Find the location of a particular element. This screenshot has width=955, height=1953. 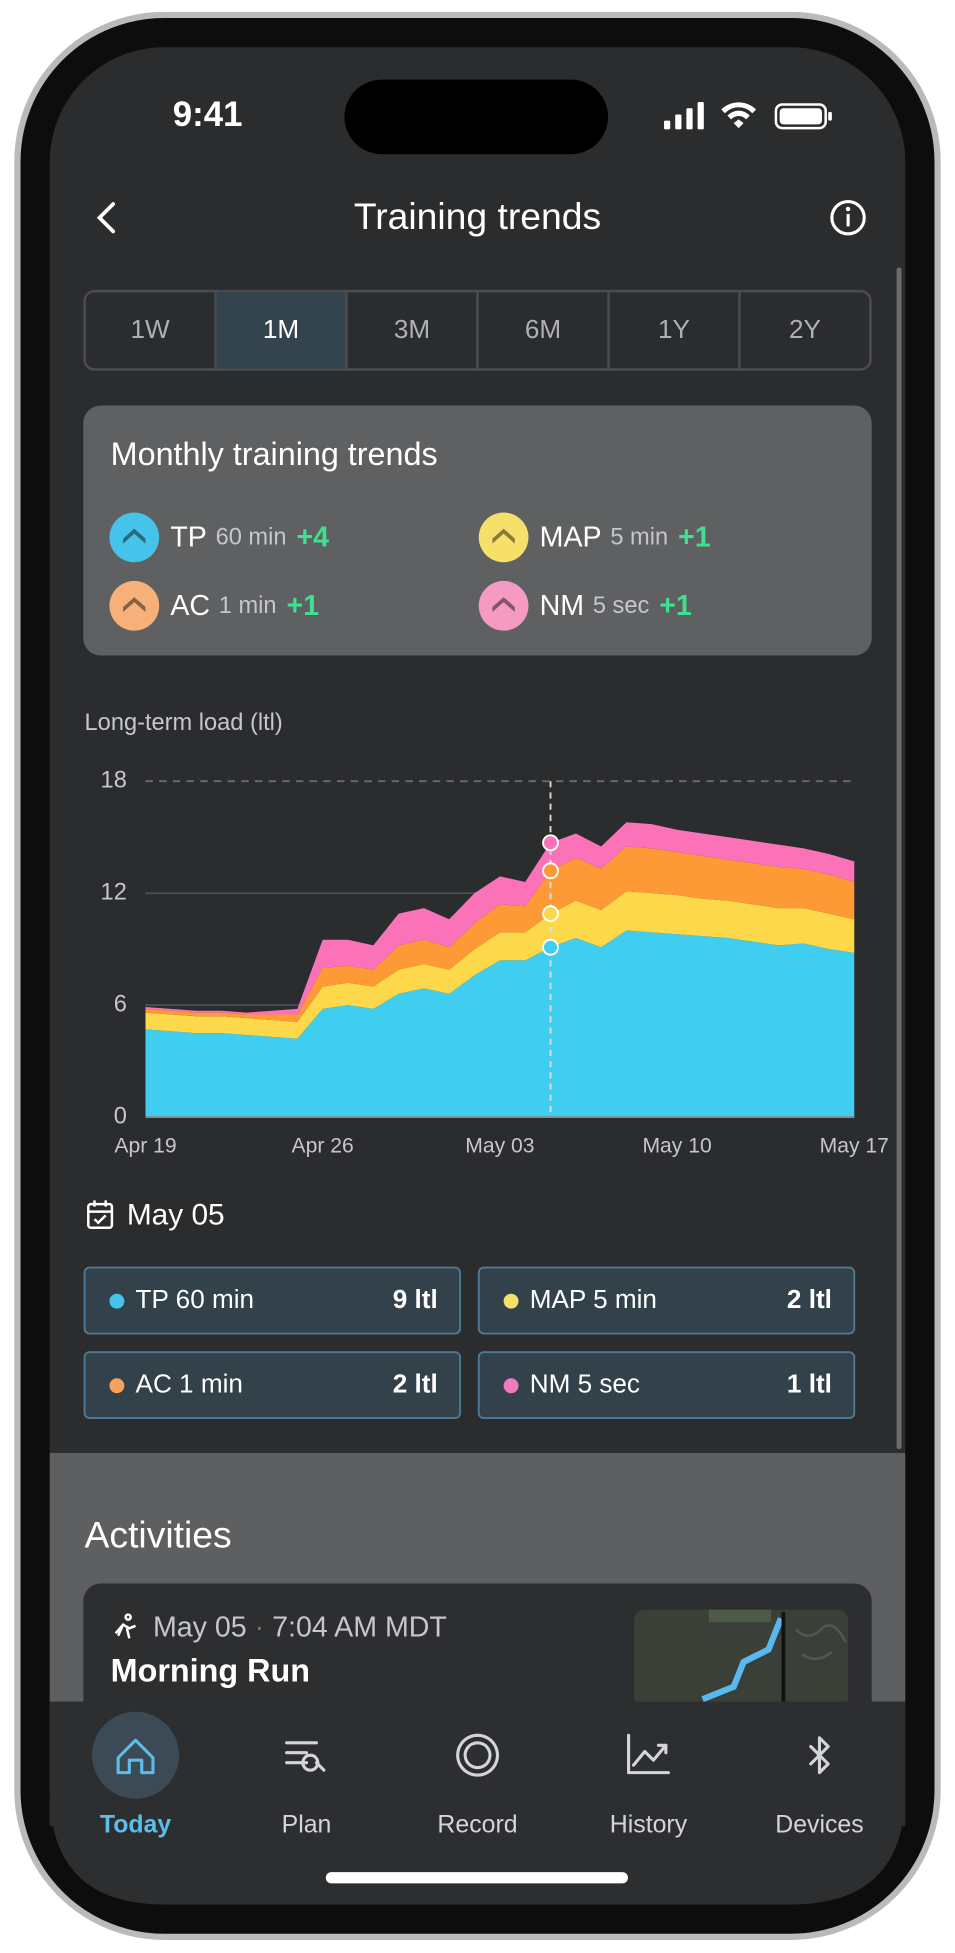

tab-label: 1W is located at coordinates (150, 329).